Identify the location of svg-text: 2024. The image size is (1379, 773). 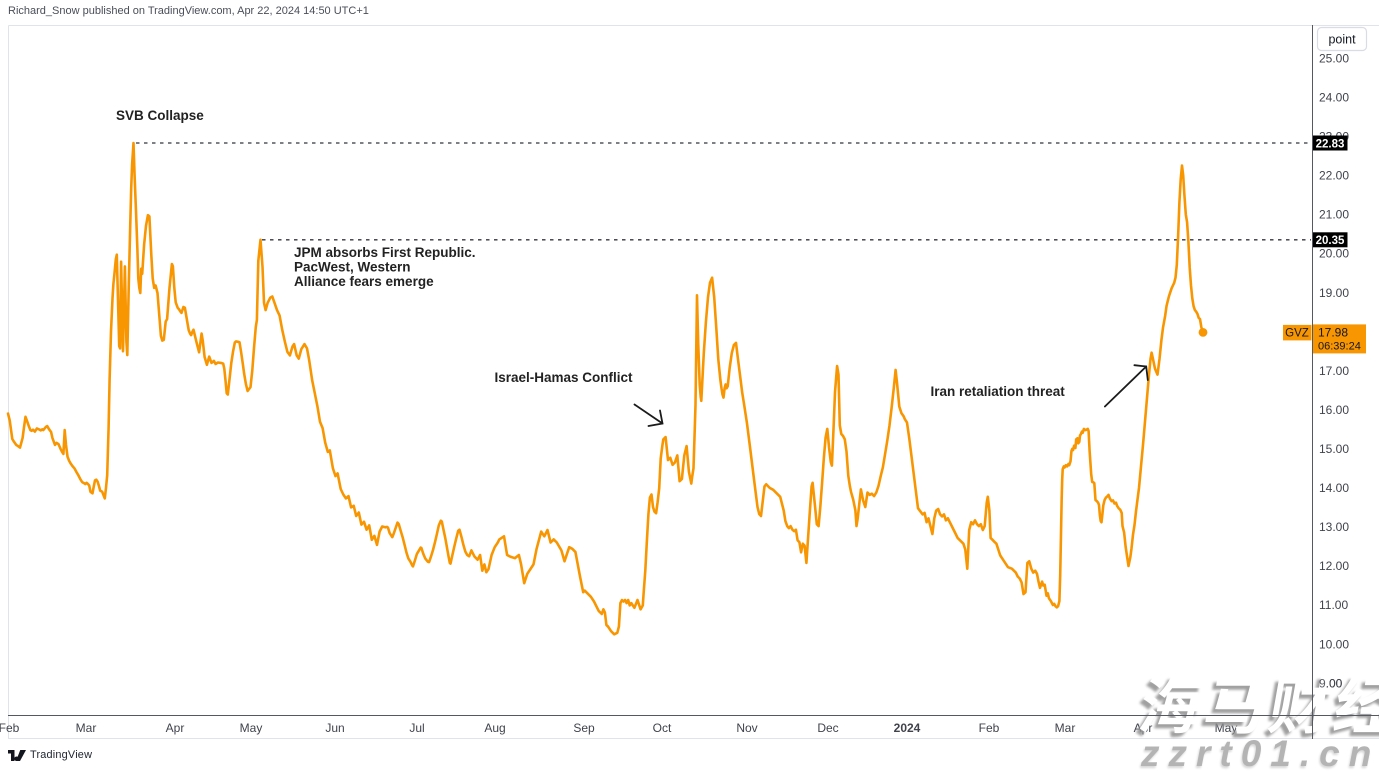
(907, 728).